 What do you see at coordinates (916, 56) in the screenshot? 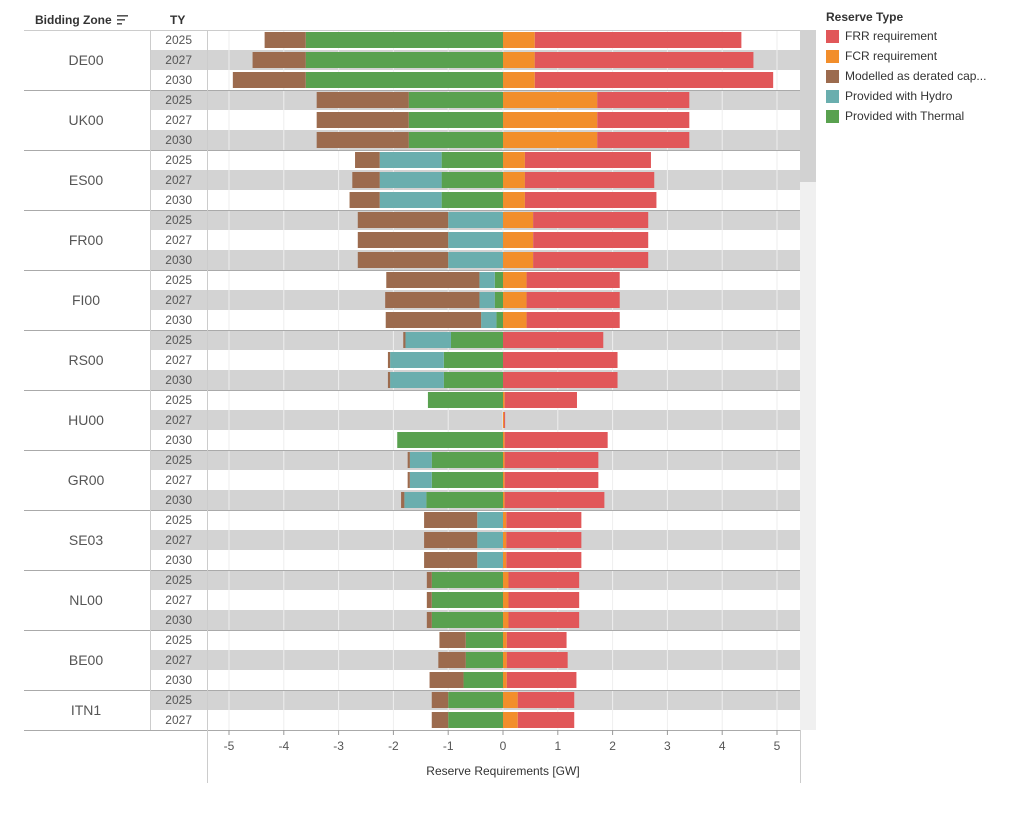
I see `legend-item-fcr: FCR requirement` at bounding box center [916, 56].